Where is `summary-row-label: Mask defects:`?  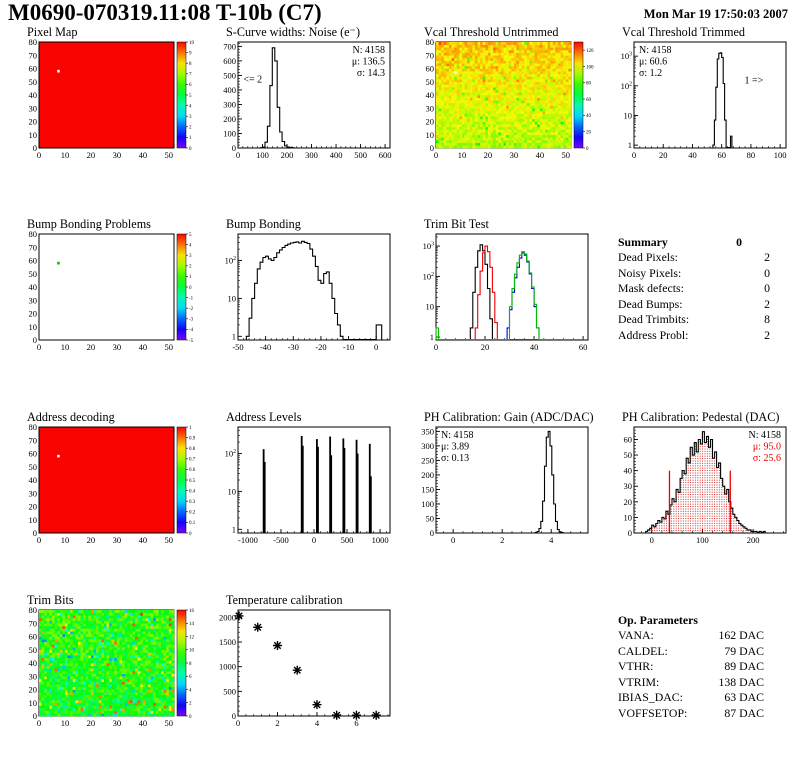 summary-row-label: Mask defects: is located at coordinates (651, 288).